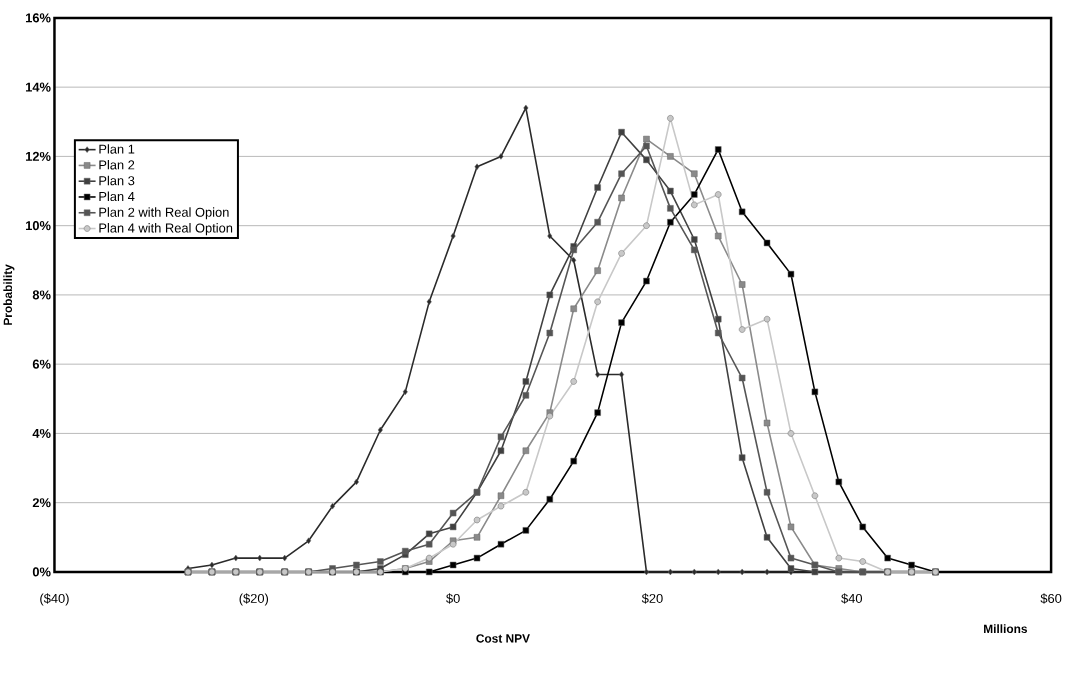  Describe the element at coordinates (41, 364) in the screenshot. I see `y-tick-label: 6%` at that location.